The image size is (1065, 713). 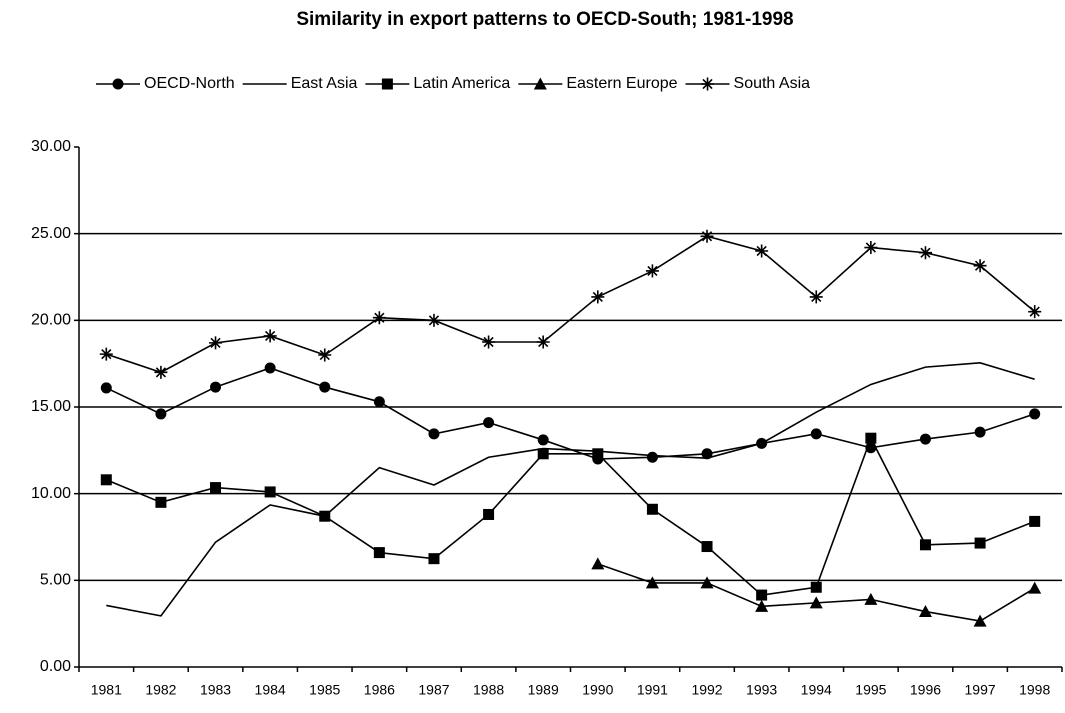 I want to click on x-tick-label: 1991, so click(x=652, y=690).